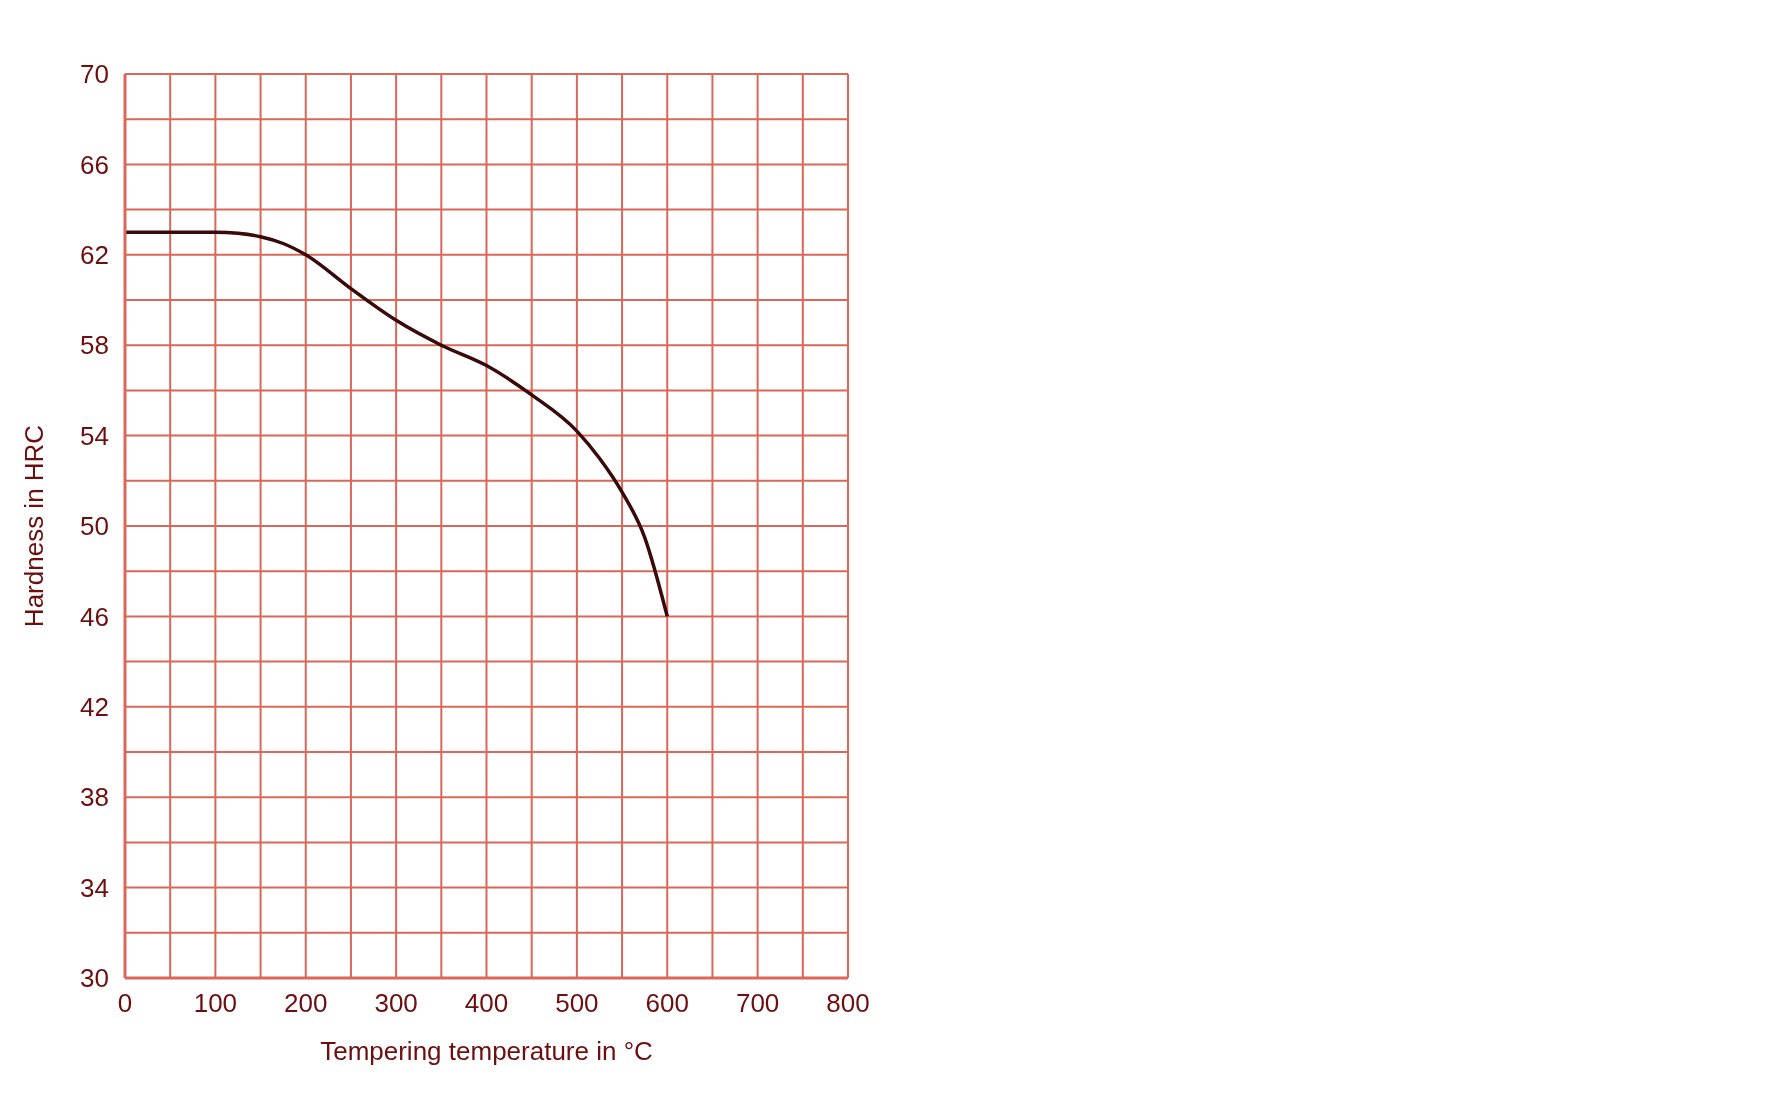 This screenshot has width=1771, height=1106. I want to click on x-tick-label: 700, so click(757, 1003).